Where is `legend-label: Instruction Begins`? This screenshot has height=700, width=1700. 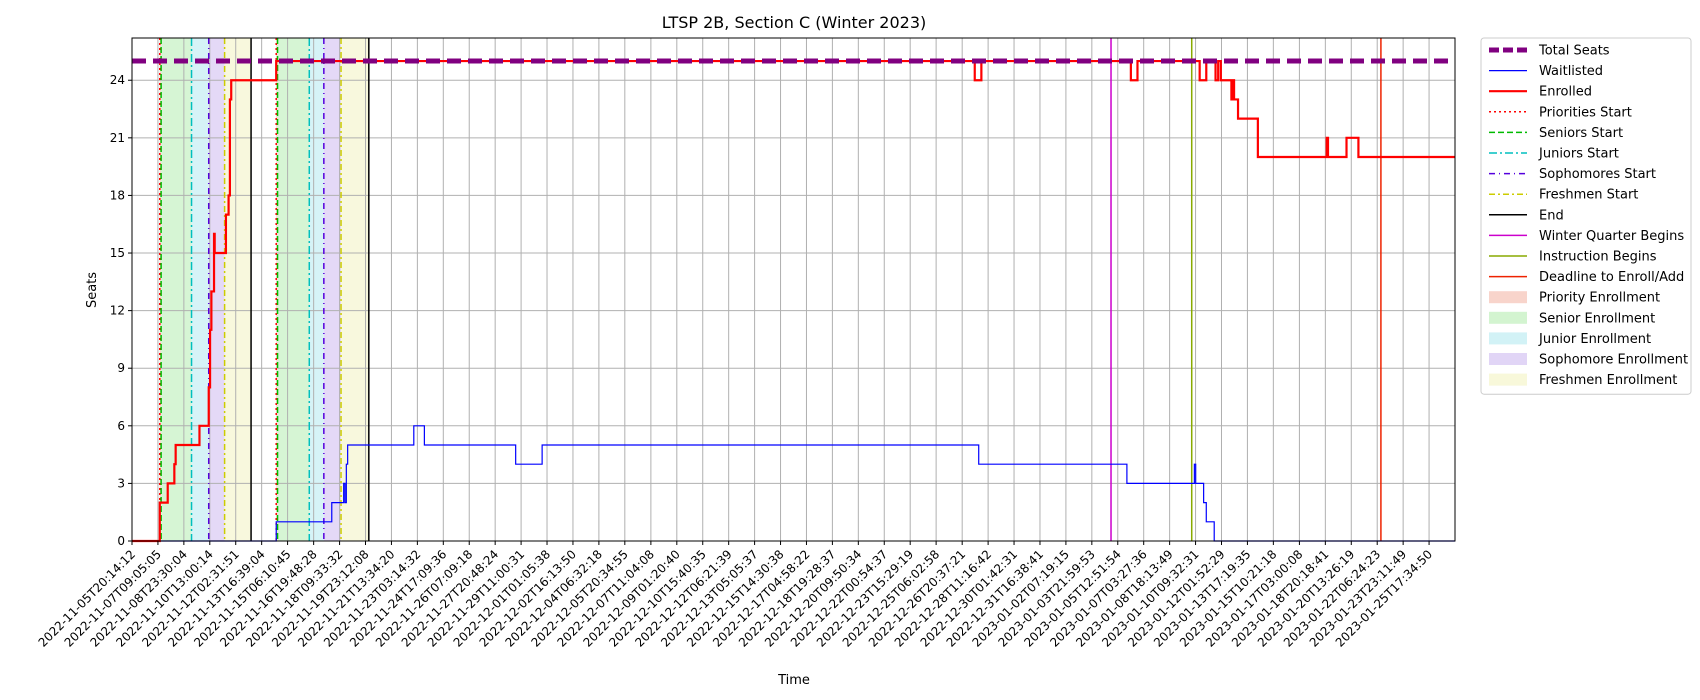
legend-label: Instruction Begins is located at coordinates (1598, 257).